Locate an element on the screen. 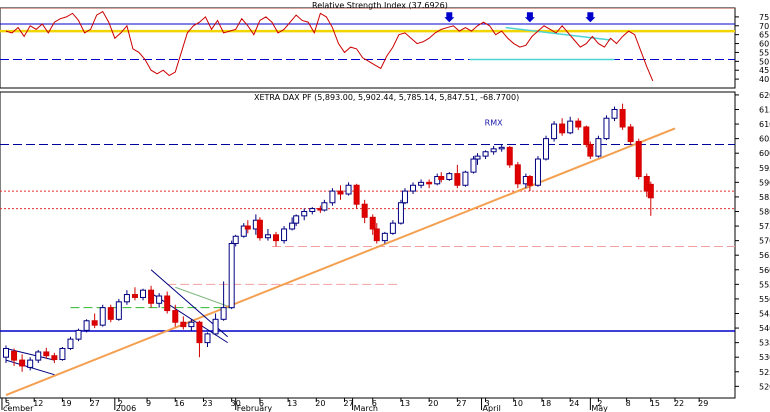 The image size is (770, 412). date-tick-label: 5 is located at coordinates (7, 403).